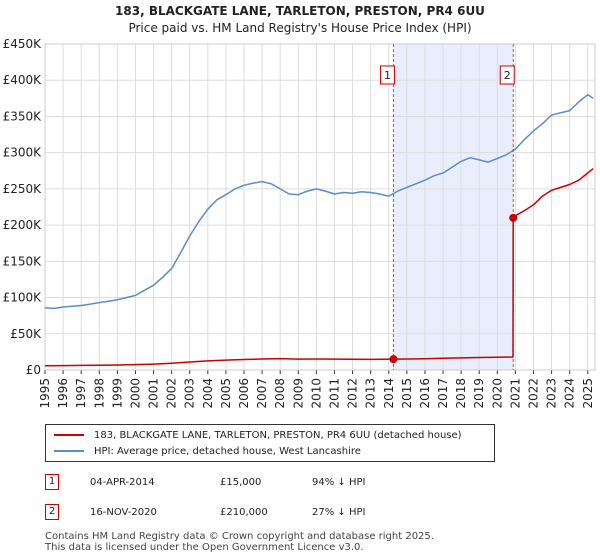  What do you see at coordinates (23, 261) in the screenshot?
I see `y-tick-label: £150K` at bounding box center [23, 261].